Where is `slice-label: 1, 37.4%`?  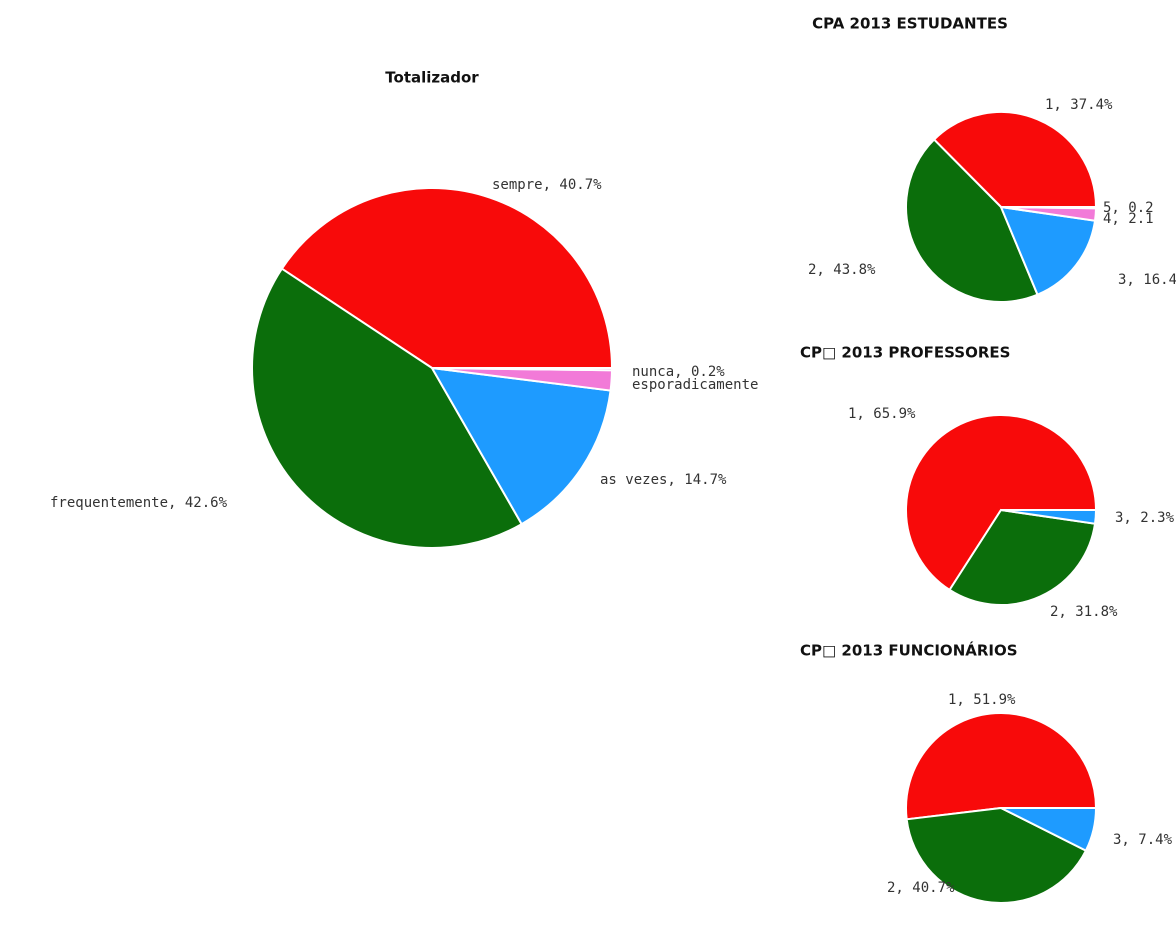
slice-label: 1, 37.4% is located at coordinates (1079, 105).